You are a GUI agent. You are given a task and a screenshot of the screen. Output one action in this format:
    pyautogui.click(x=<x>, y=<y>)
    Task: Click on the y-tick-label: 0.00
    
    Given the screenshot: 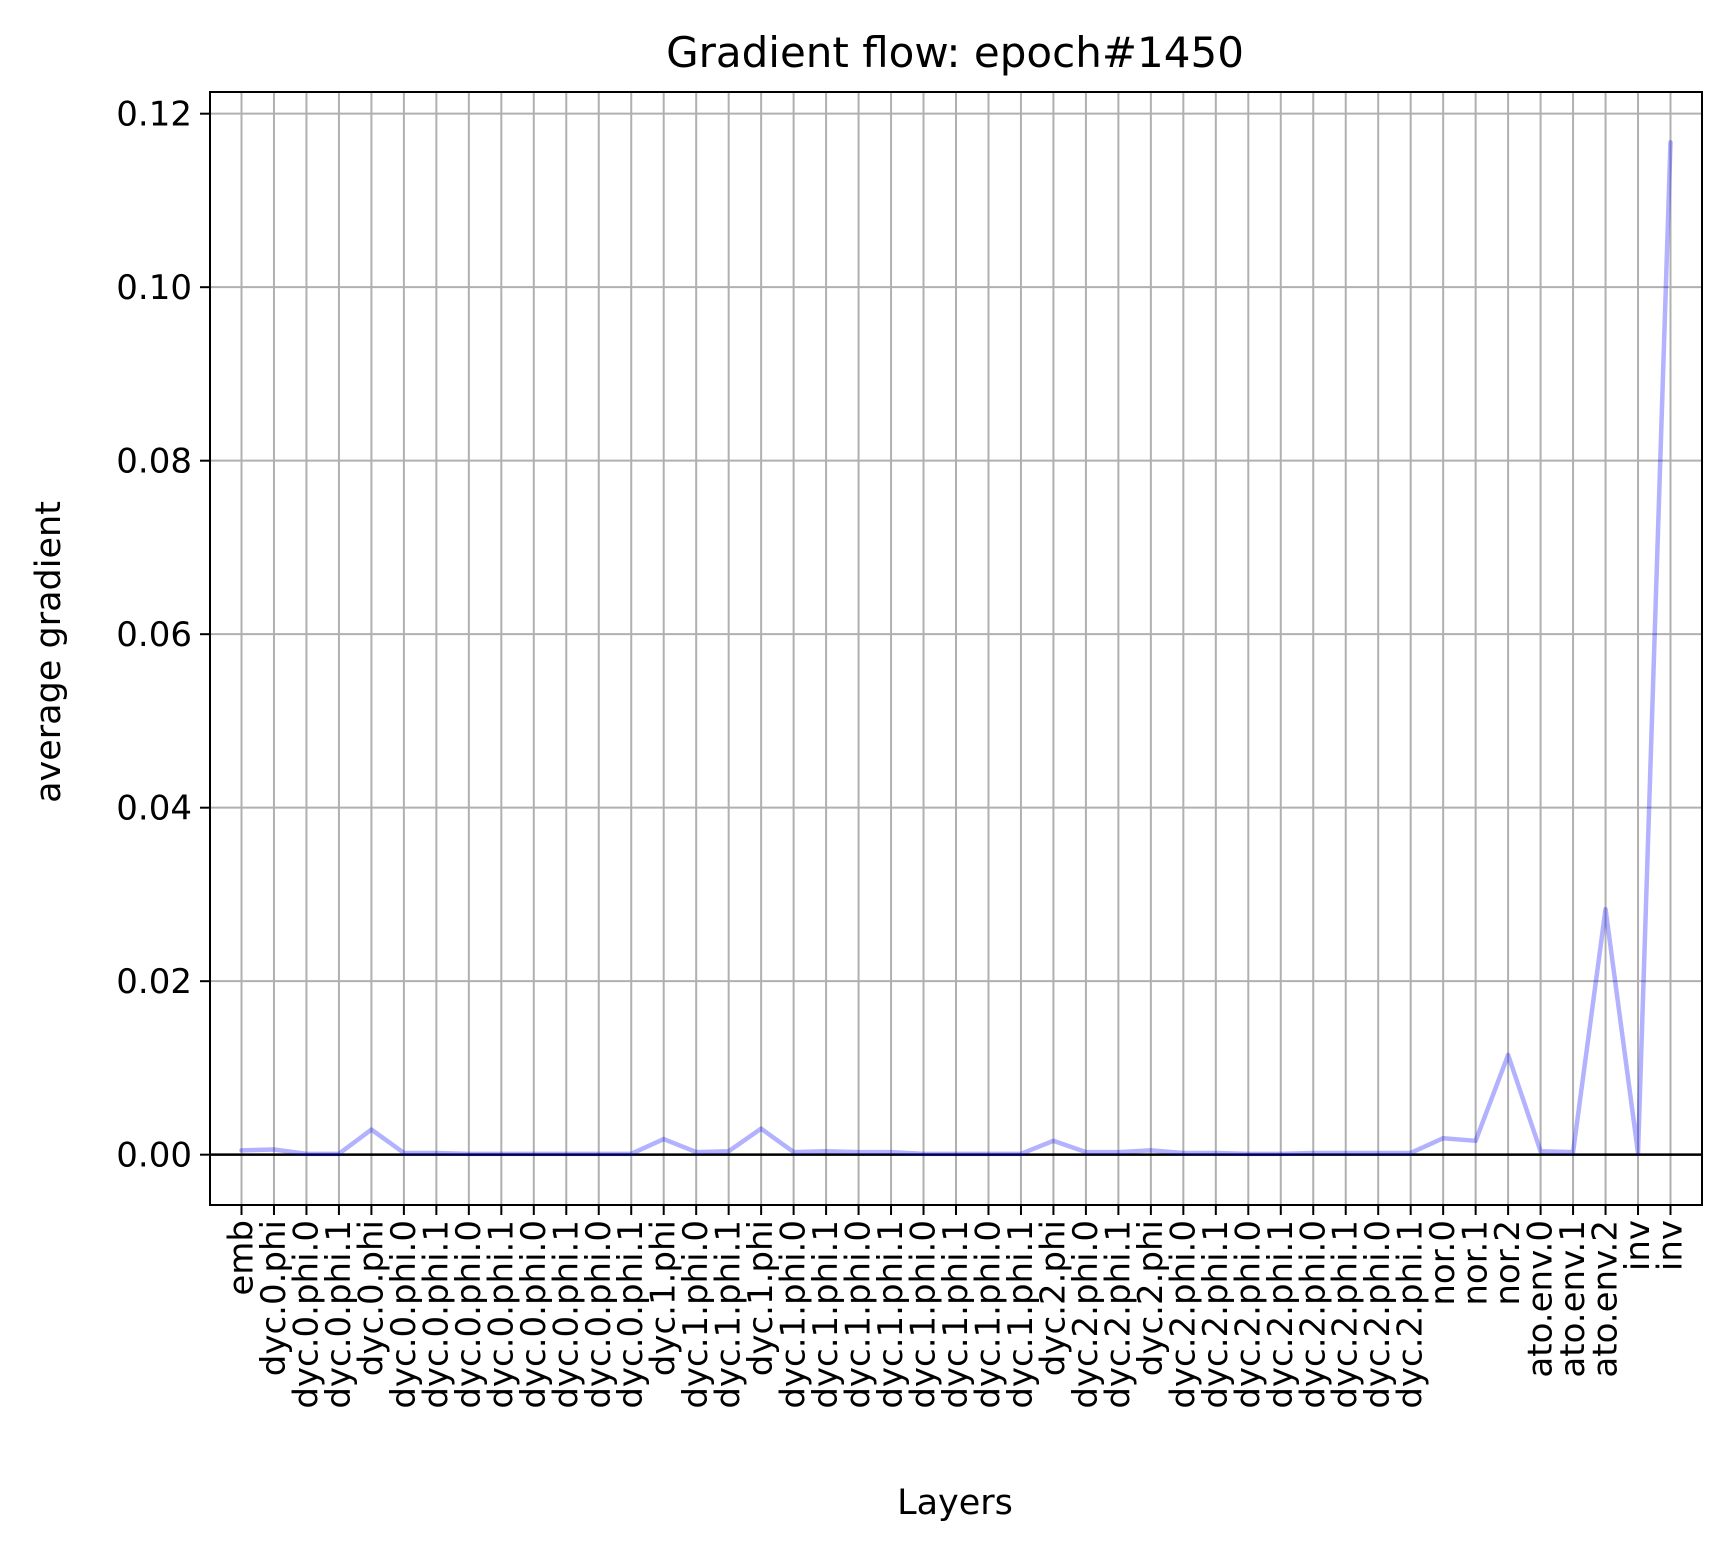 What is the action you would take?
    pyautogui.click(x=154, y=1156)
    